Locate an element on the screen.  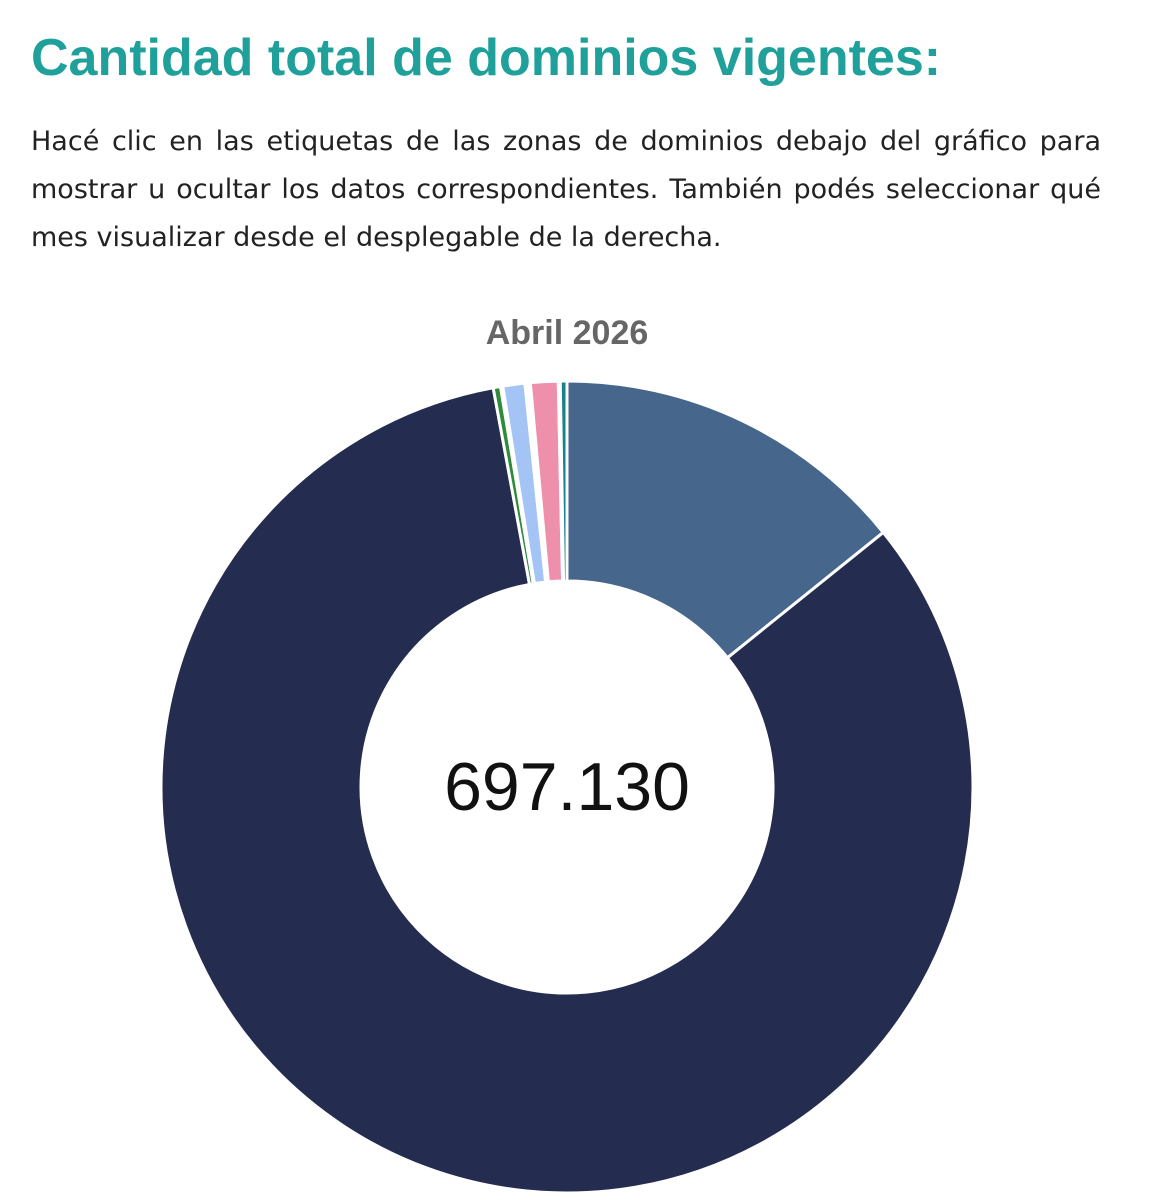
chart-title: Abril 2026 is located at coordinates (567, 333).